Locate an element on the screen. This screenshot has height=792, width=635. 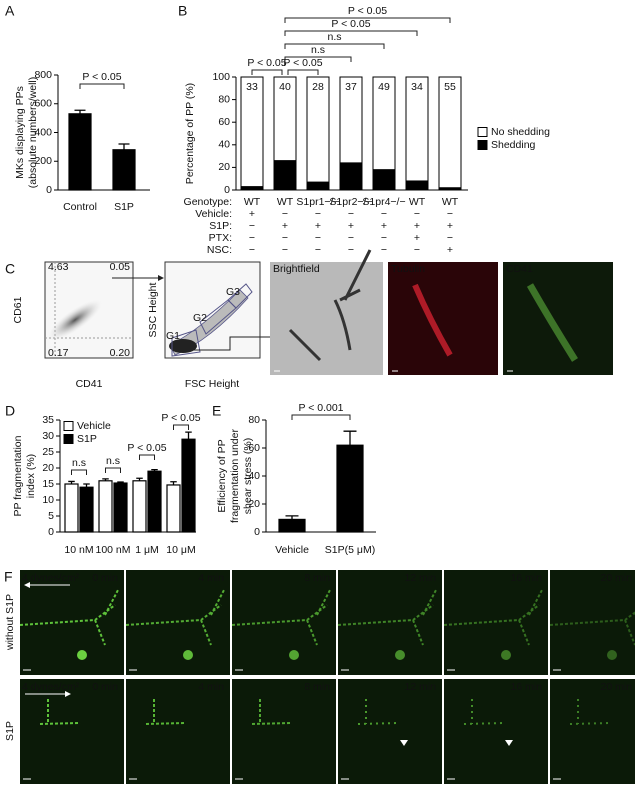
x-tick-label: S1pr4−/− is located at coordinates (383, 202).